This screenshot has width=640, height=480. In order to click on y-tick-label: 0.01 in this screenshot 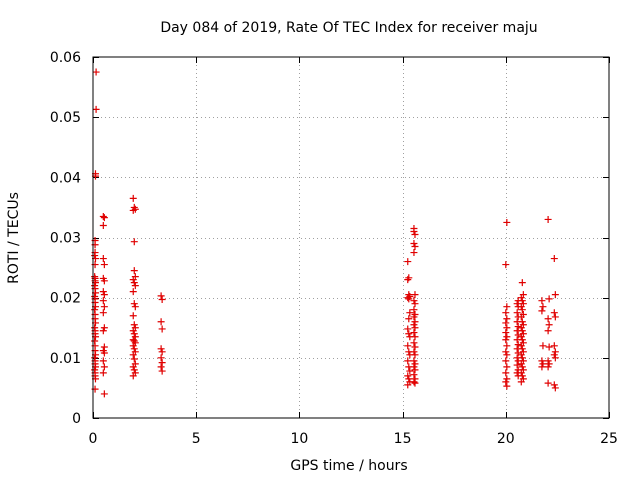, I will do `click(65, 359)`.